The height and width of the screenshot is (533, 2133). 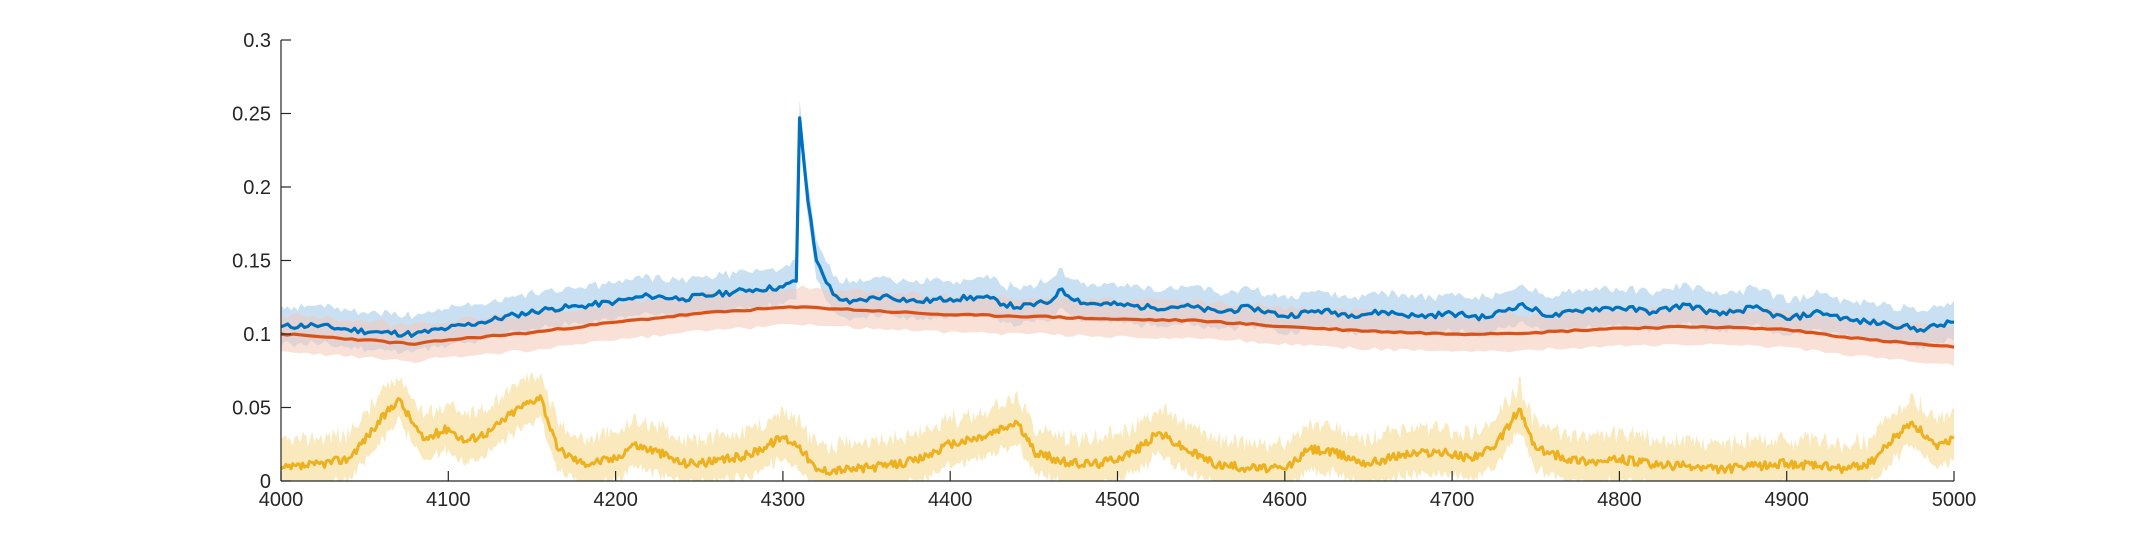 What do you see at coordinates (1117, 435) in the screenshot?
I see `series-3-line` at bounding box center [1117, 435].